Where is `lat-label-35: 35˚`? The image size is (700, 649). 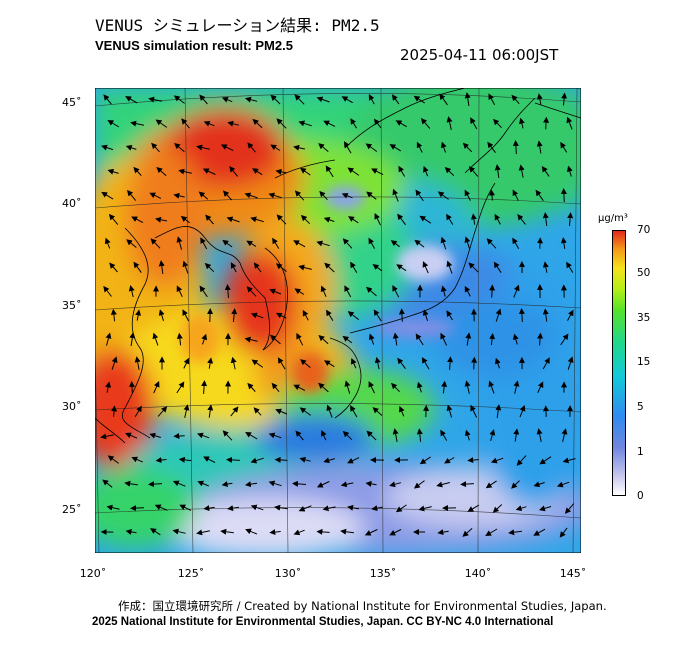
lat-label-35: 35˚ is located at coordinates (72, 305).